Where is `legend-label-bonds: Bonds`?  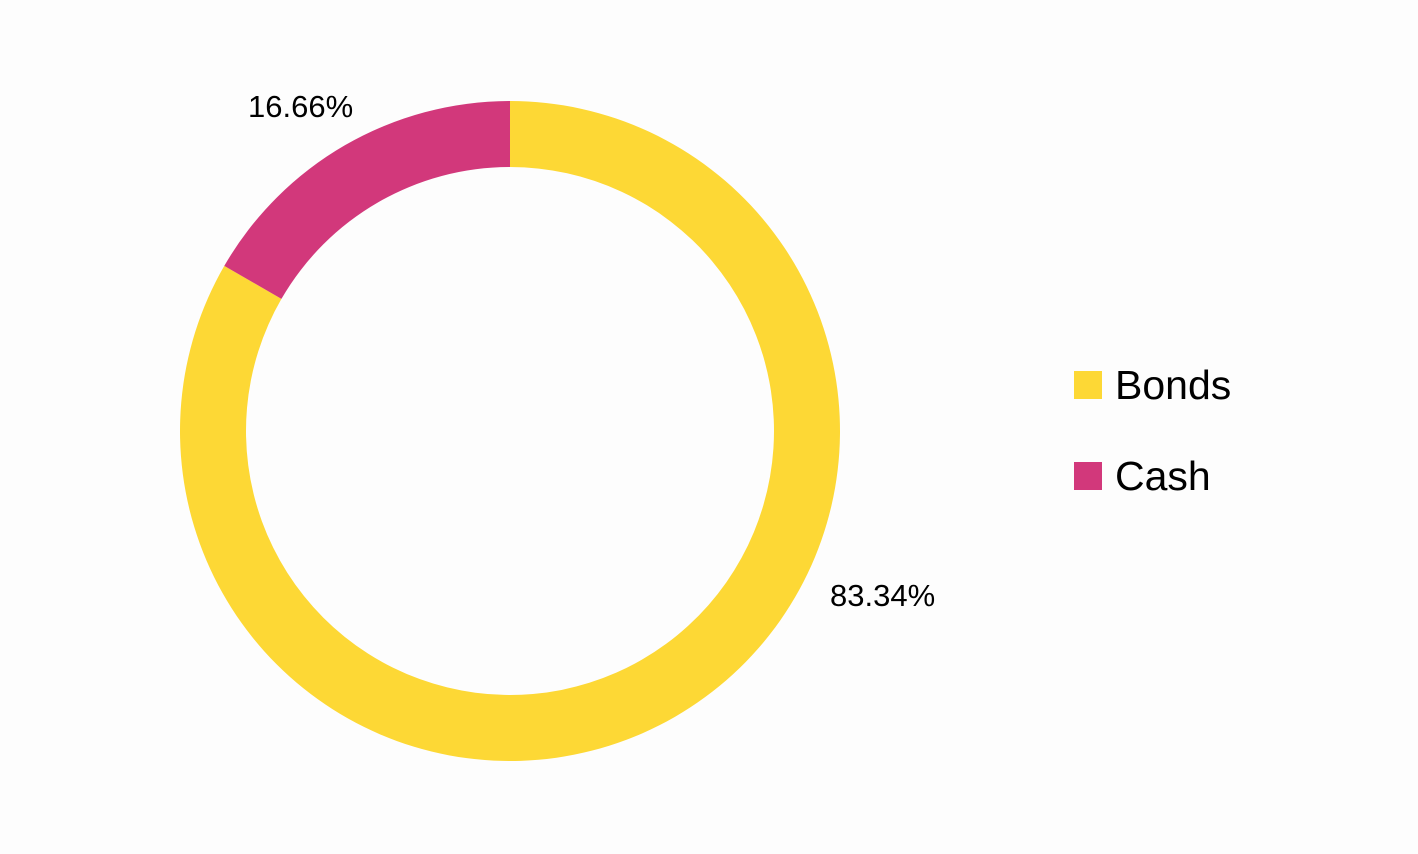
legend-label-bonds: Bonds is located at coordinates (1173, 384).